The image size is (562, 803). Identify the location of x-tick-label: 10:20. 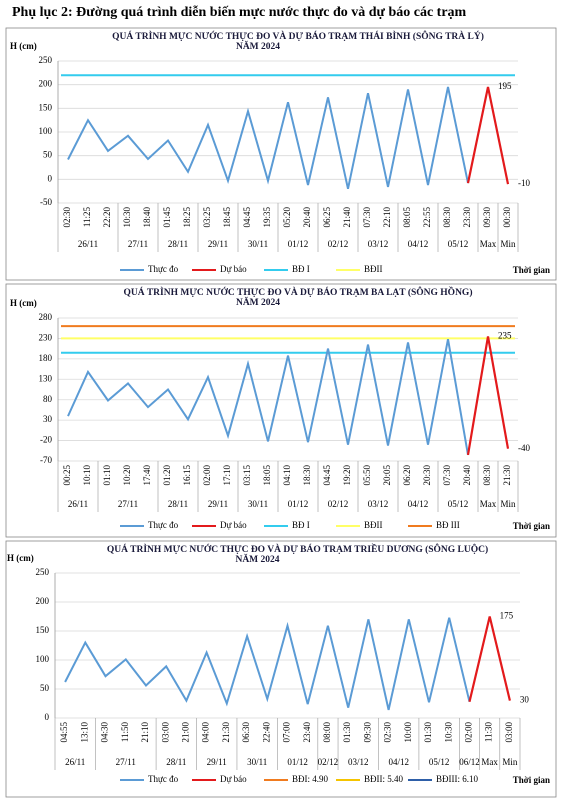
(127, 475).